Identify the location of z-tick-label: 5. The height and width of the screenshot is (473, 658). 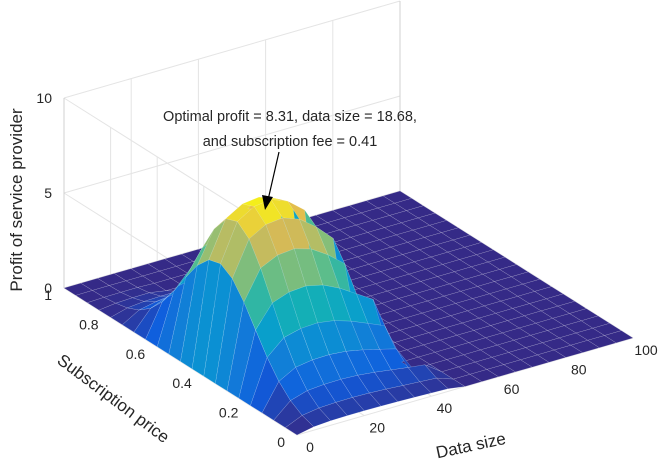
(48, 193).